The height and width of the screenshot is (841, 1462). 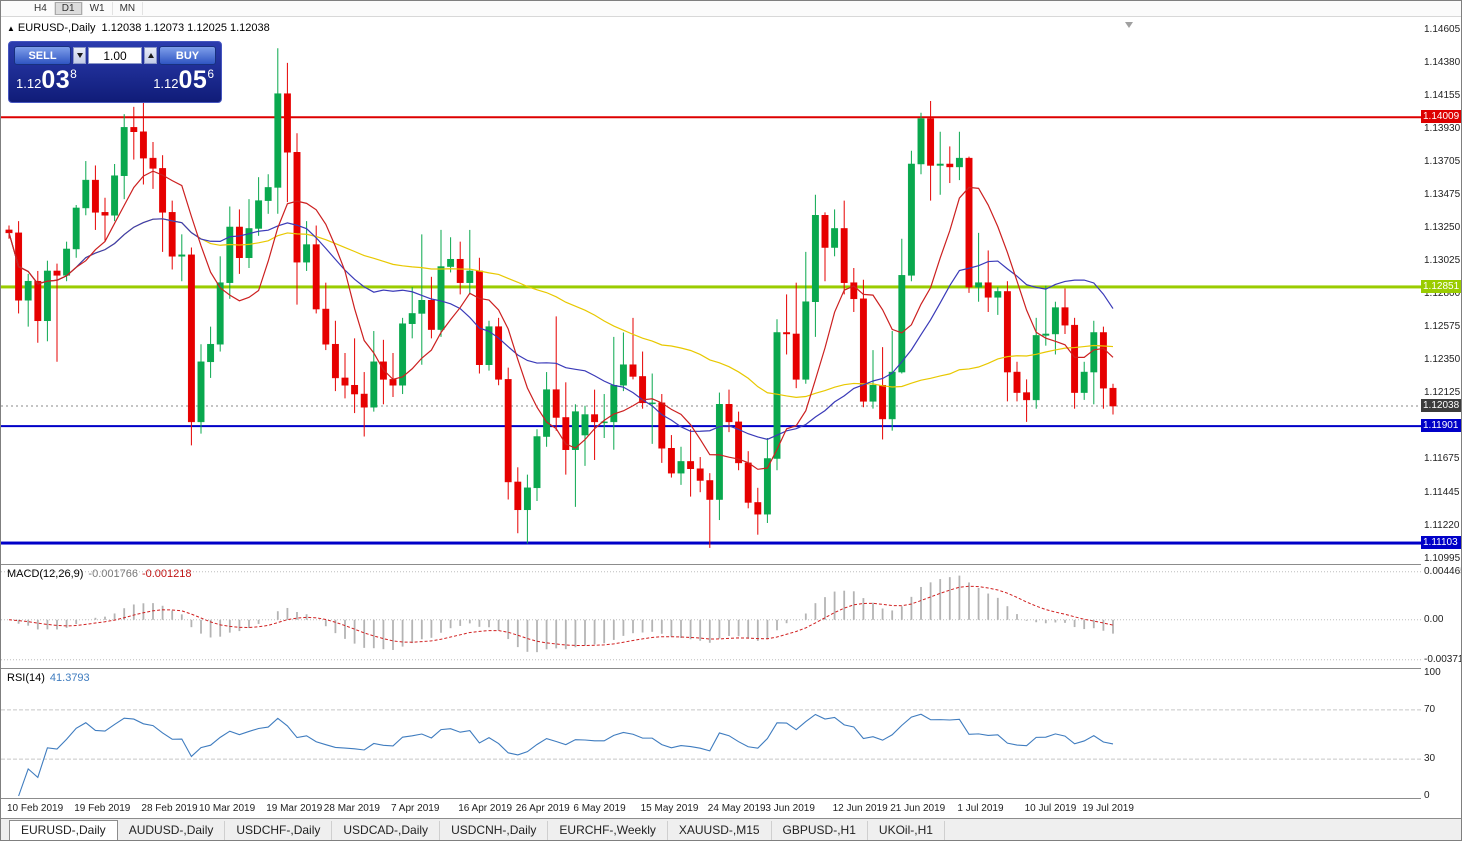 I want to click on date-axis-label: 15 May 2019, so click(x=669, y=808).